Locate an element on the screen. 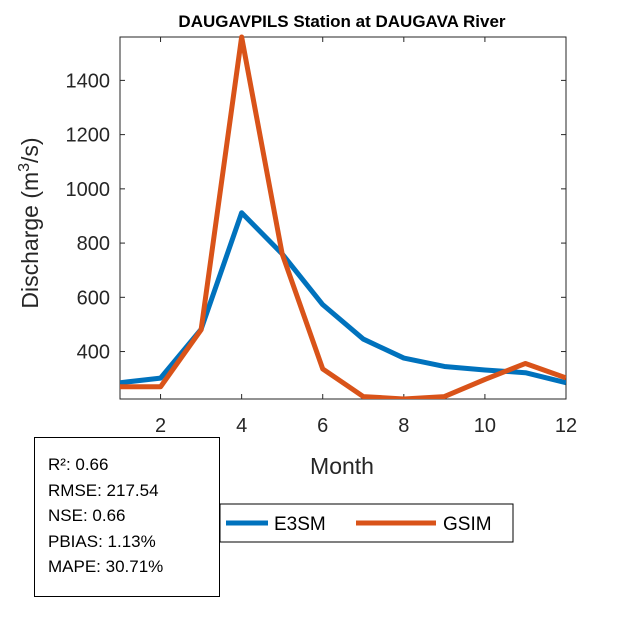 This screenshot has width=625, height=625. legend-label-e3sm: E3SM is located at coordinates (300, 524).